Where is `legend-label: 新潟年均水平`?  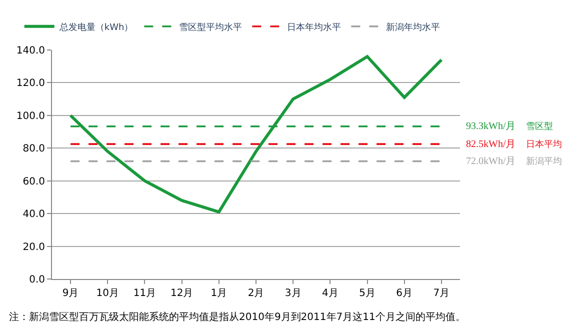 legend-label: 新潟年均水平 is located at coordinates (413, 27).